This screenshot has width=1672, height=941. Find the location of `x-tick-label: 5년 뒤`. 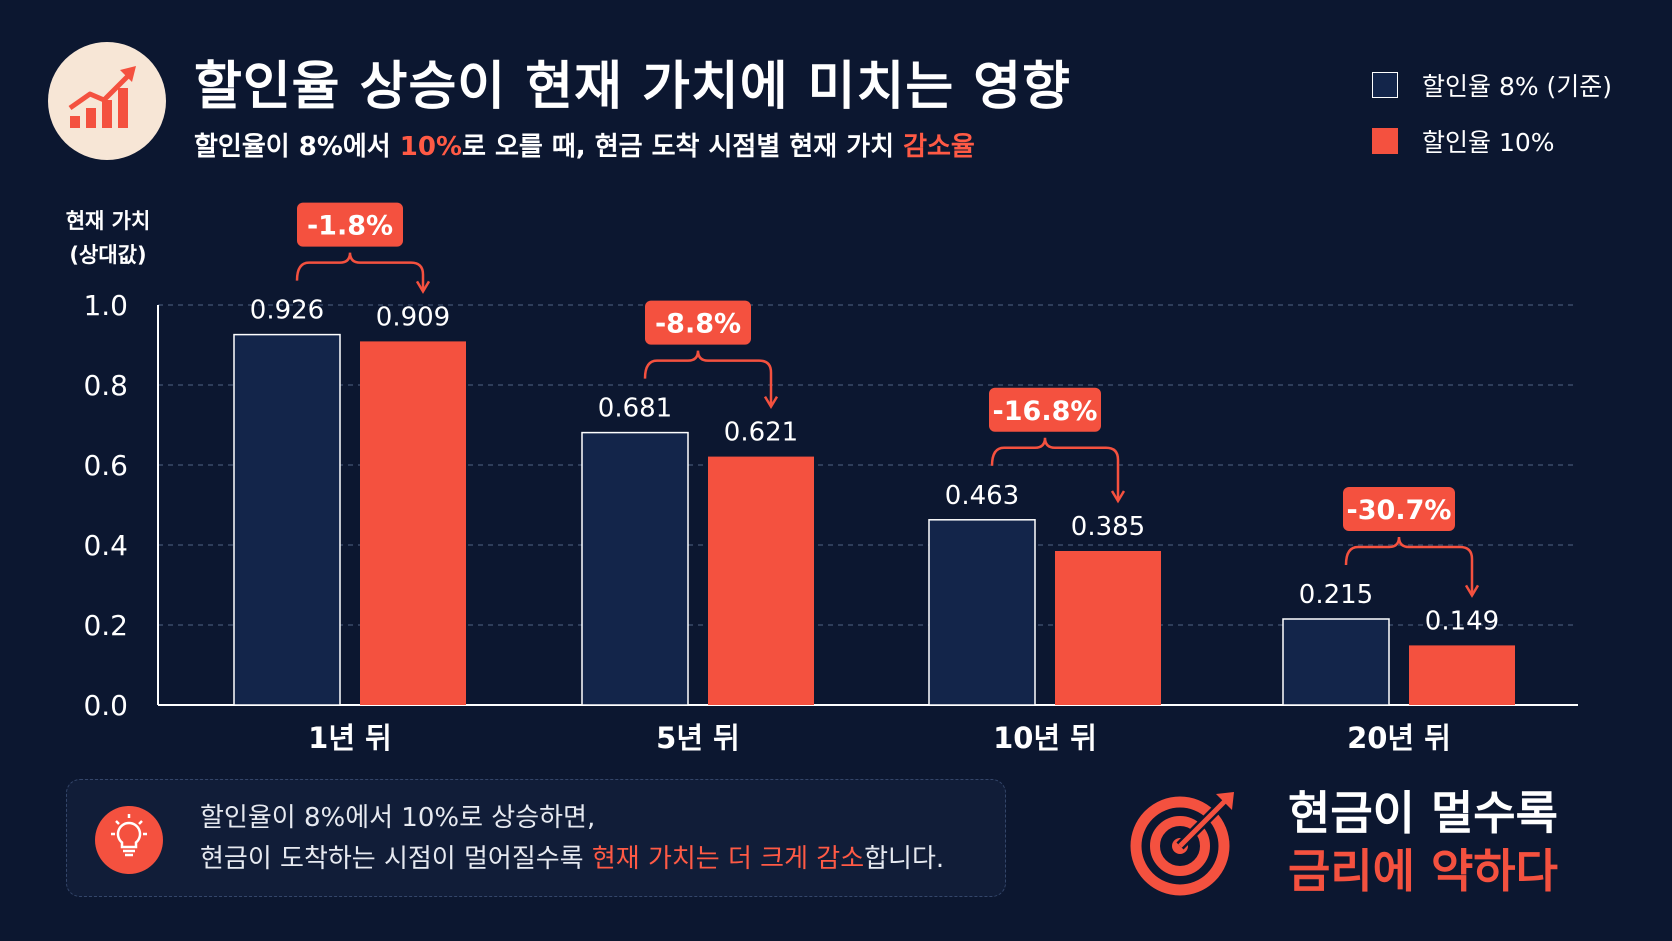

x-tick-label: 5년 뒤 is located at coordinates (698, 738).